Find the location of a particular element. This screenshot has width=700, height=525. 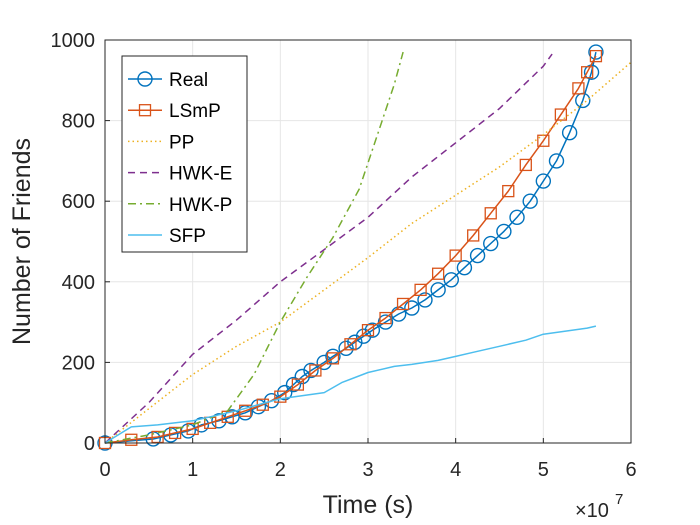

legend-box is located at coordinates (184, 154).